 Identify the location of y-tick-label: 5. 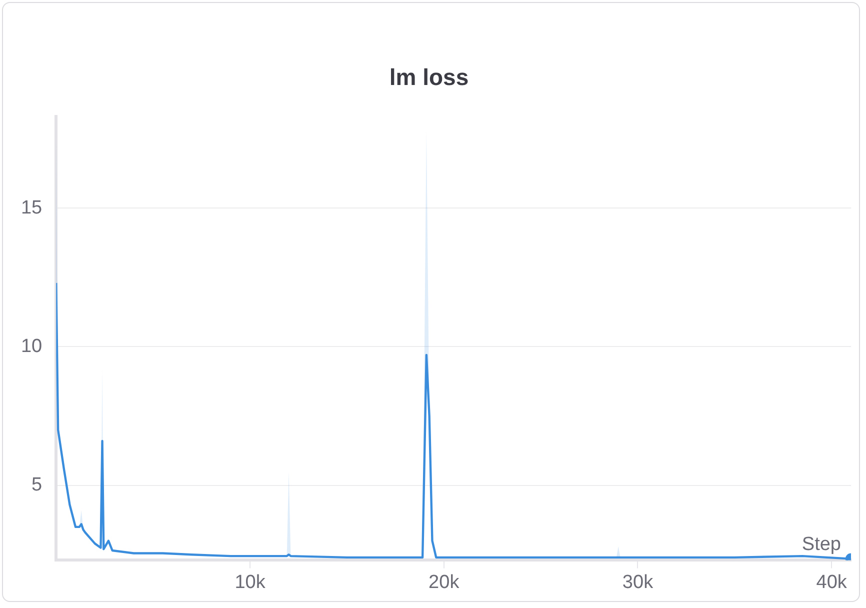
(37, 485).